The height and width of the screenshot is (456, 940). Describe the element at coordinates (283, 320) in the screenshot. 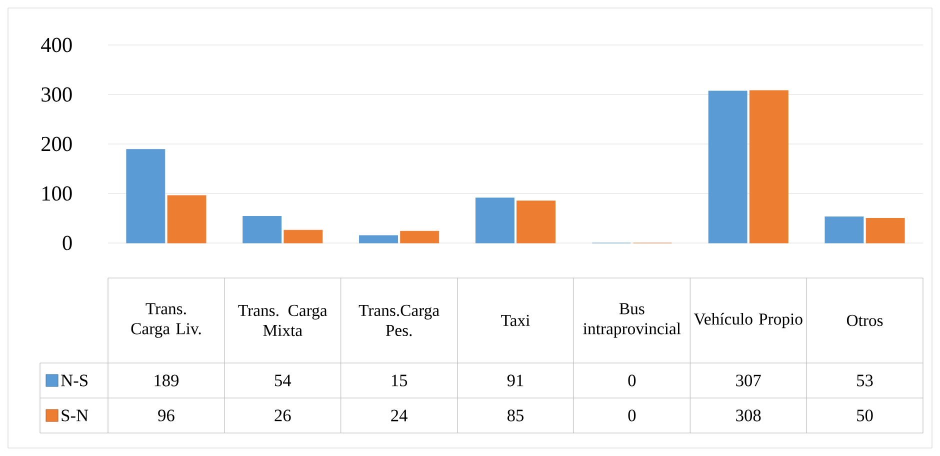

I see `x-tick-label: Trans. Carga Mixta` at that location.